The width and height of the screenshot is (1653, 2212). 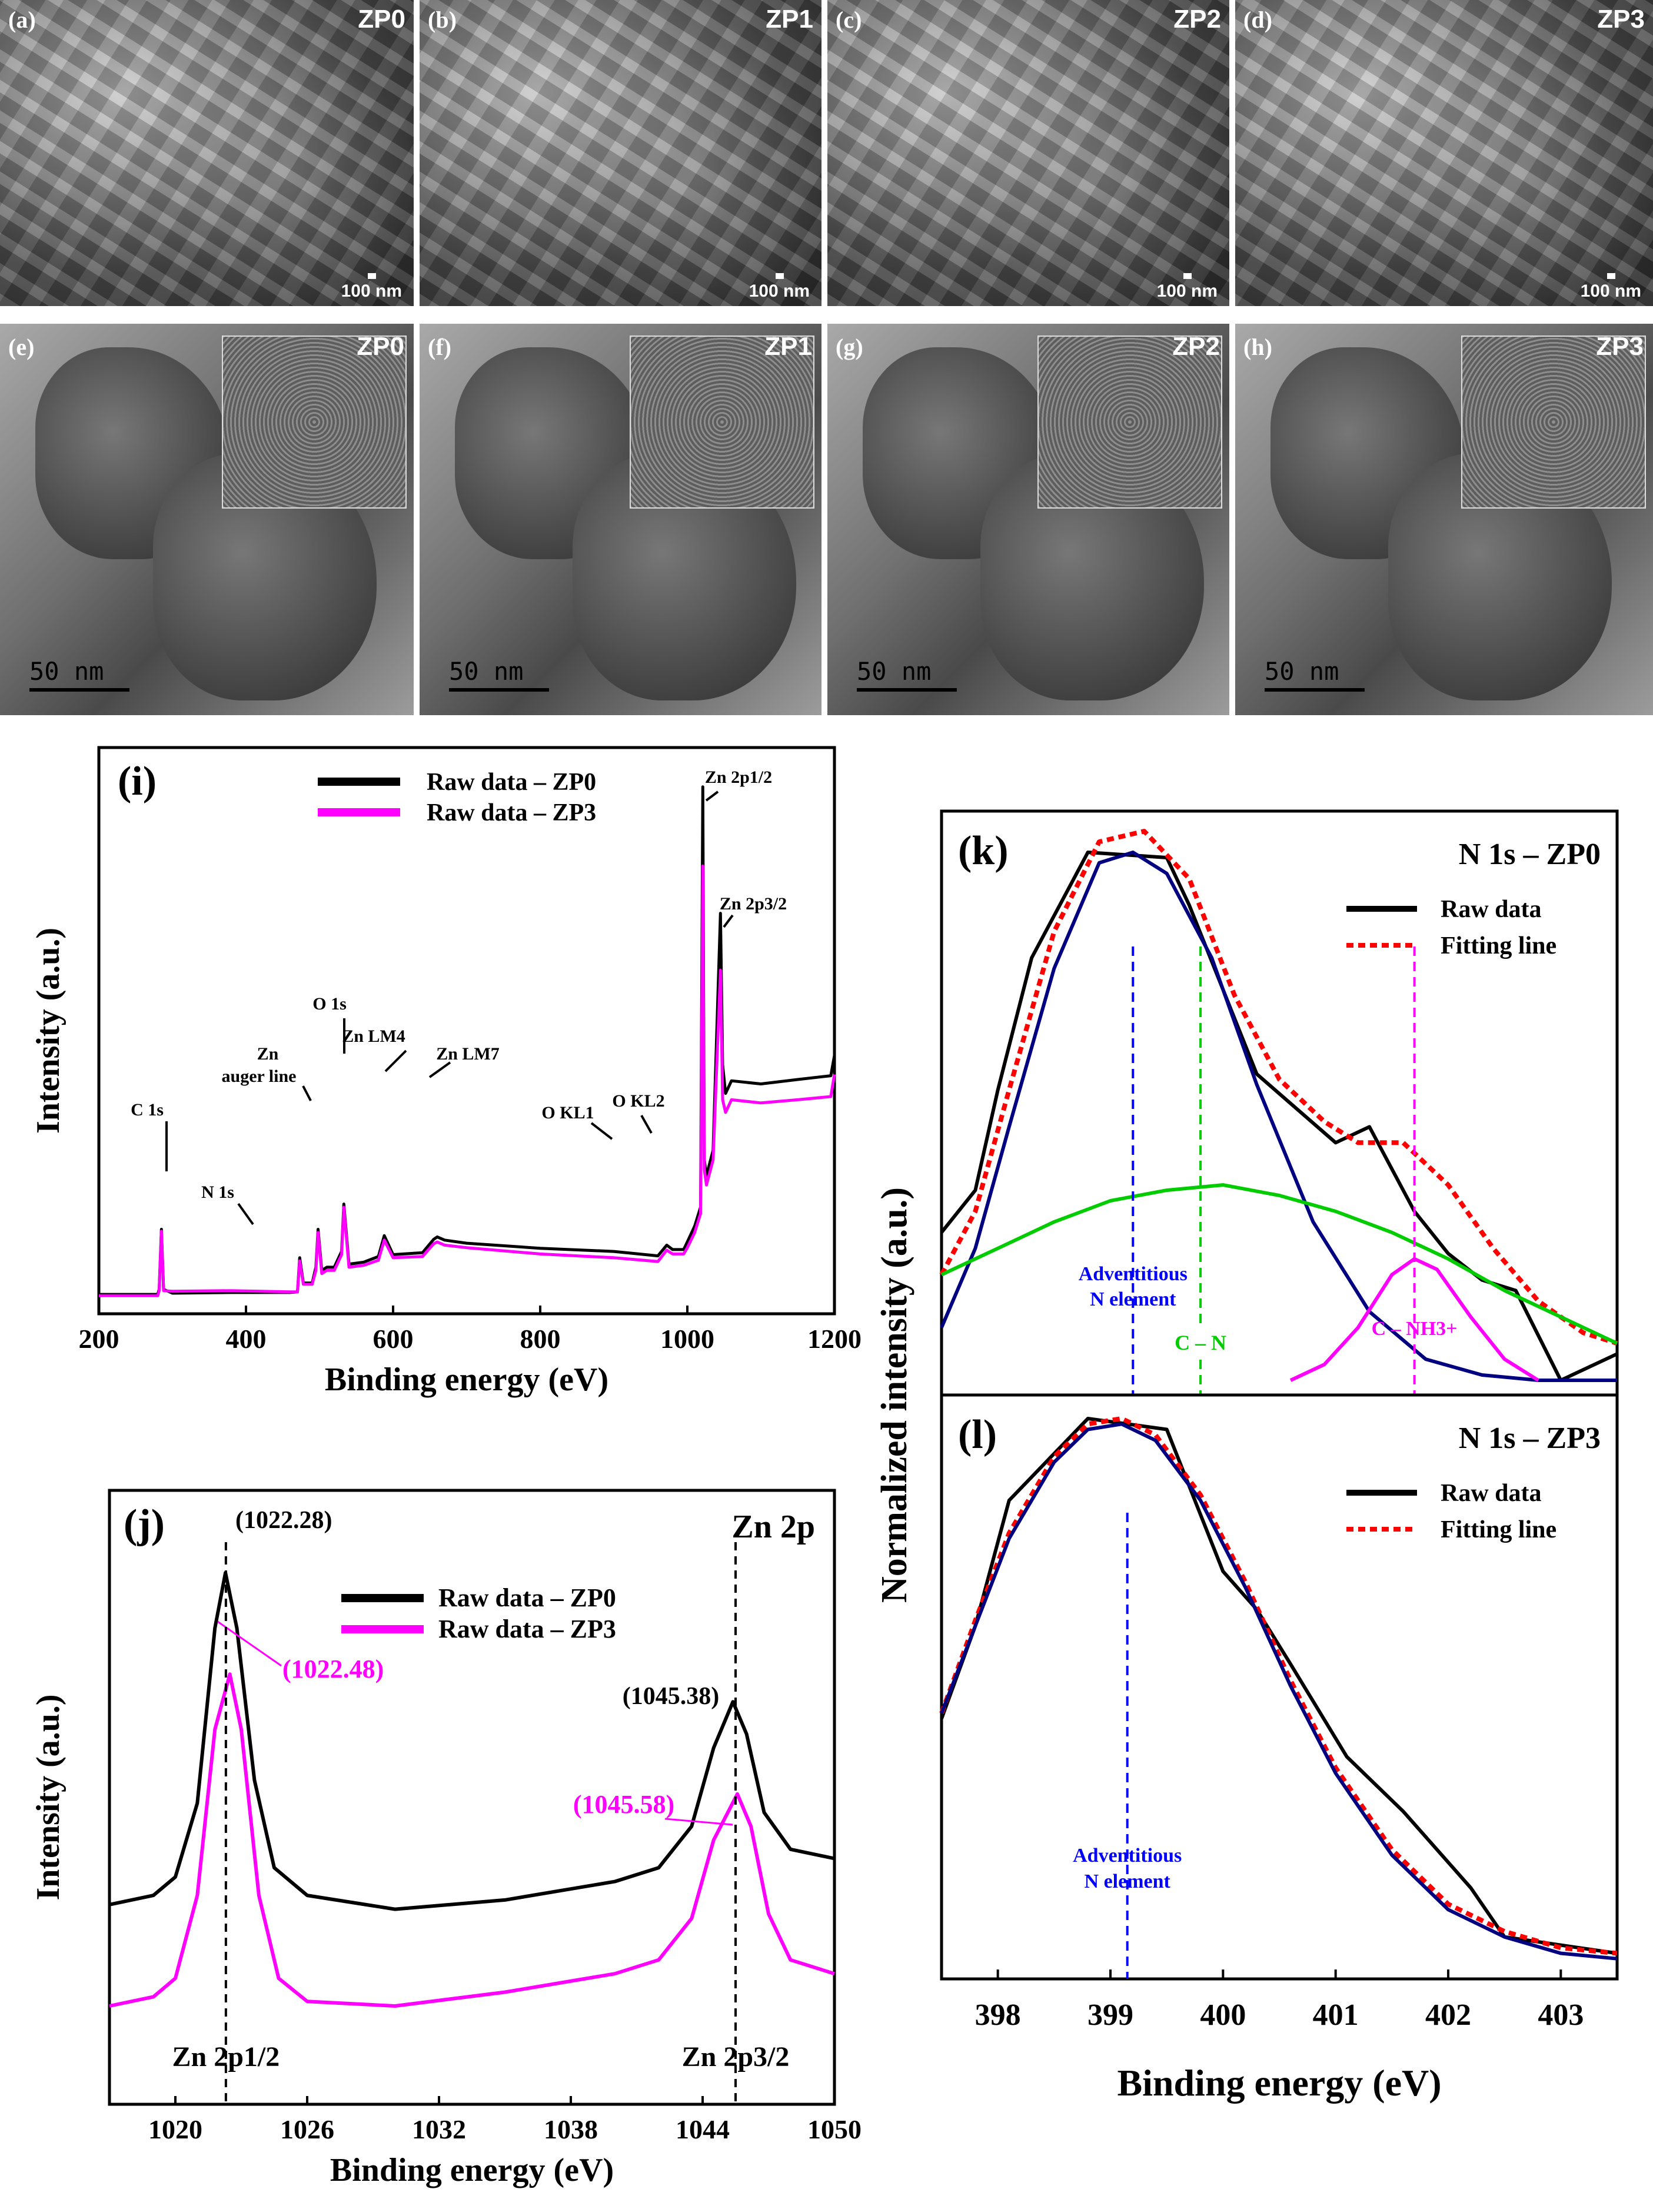 I want to click on x-tick-label: 600, so click(x=393, y=1339).